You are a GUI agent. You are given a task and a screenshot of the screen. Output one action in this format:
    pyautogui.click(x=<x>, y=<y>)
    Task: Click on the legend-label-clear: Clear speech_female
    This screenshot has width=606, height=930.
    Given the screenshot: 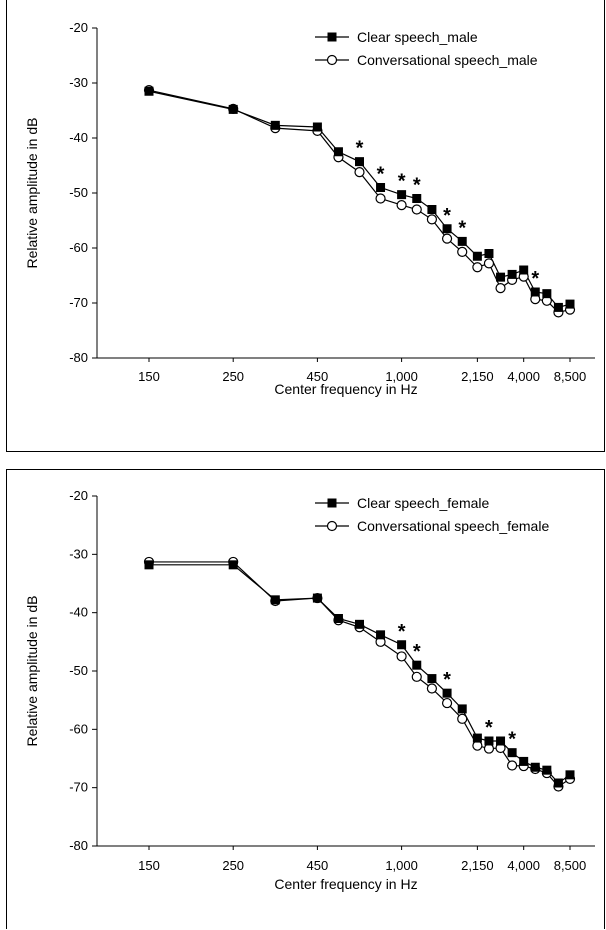 What is the action you would take?
    pyautogui.click(x=423, y=503)
    